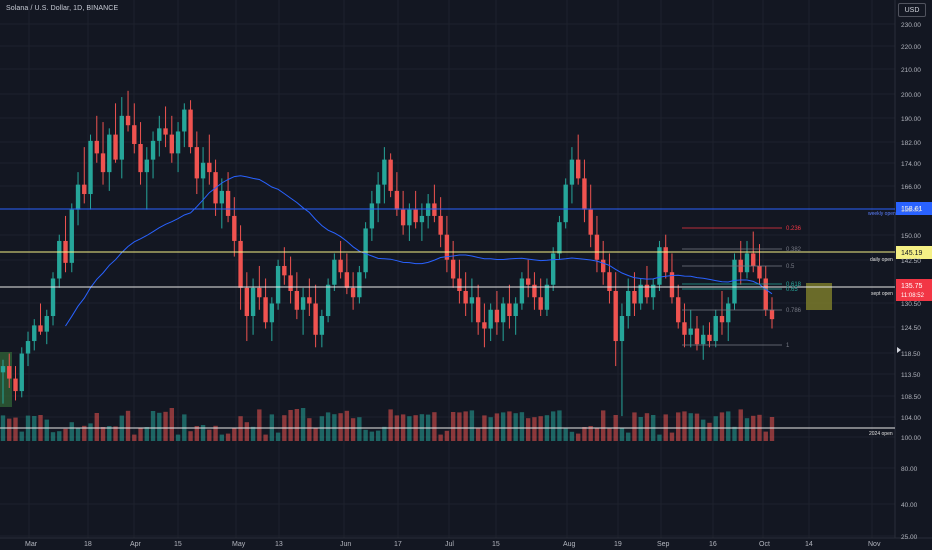 Image resolution: width=932 pixels, height=550 pixels. I want to click on price-tag: 135.75, so click(912, 286).